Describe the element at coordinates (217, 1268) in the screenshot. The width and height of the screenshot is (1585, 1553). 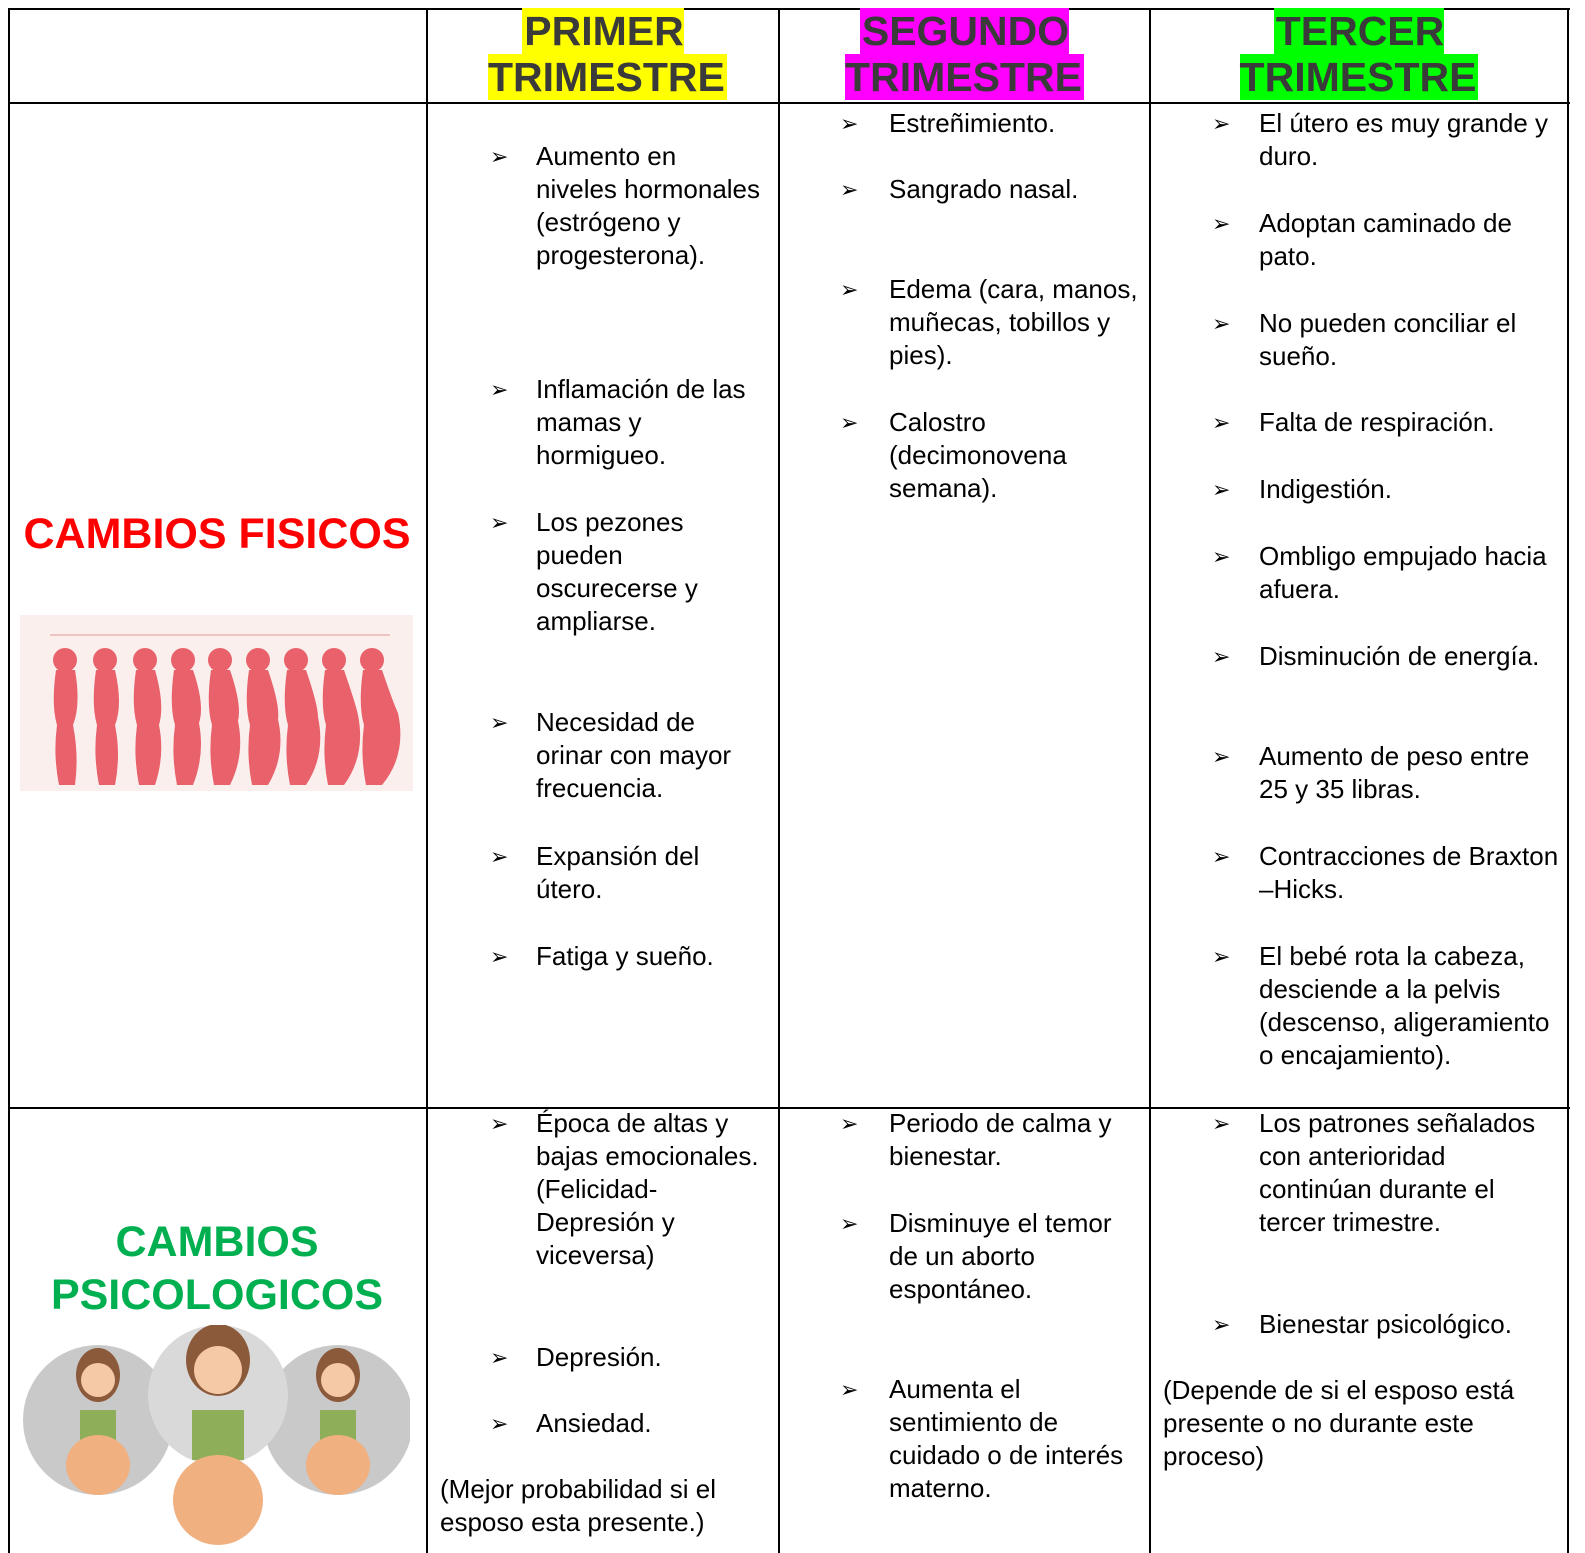
I see `row-label: CAMBIOS PSICOLOGICOS` at that location.